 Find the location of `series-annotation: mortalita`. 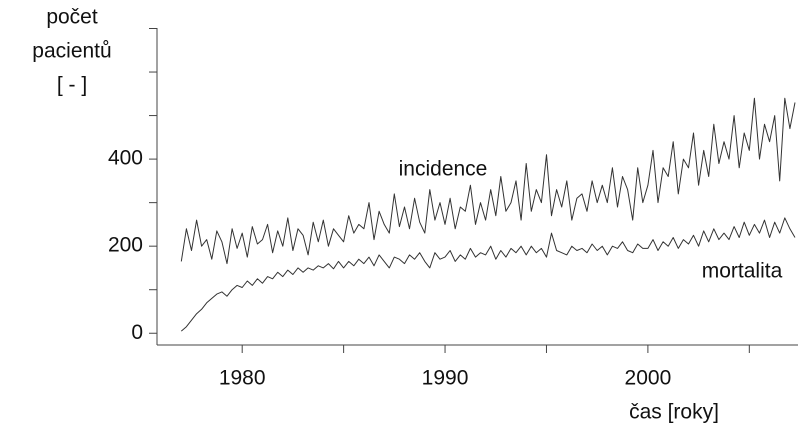

series-annotation: mortalita is located at coordinates (742, 271).